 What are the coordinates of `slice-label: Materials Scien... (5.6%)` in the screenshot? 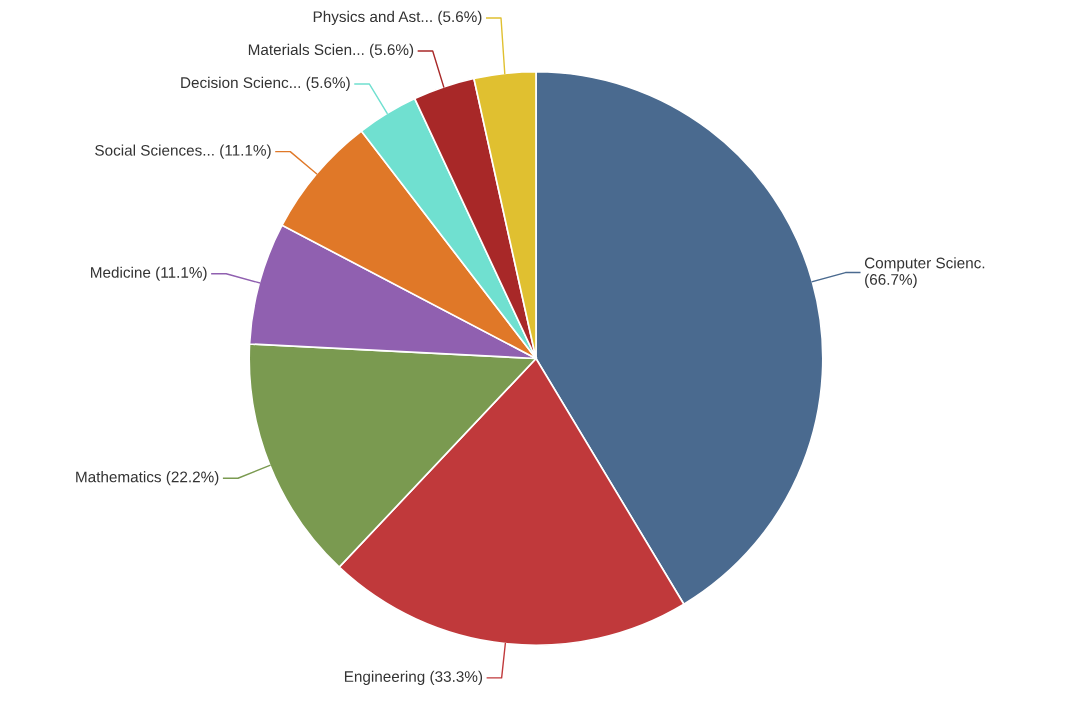 It's located at (331, 51).